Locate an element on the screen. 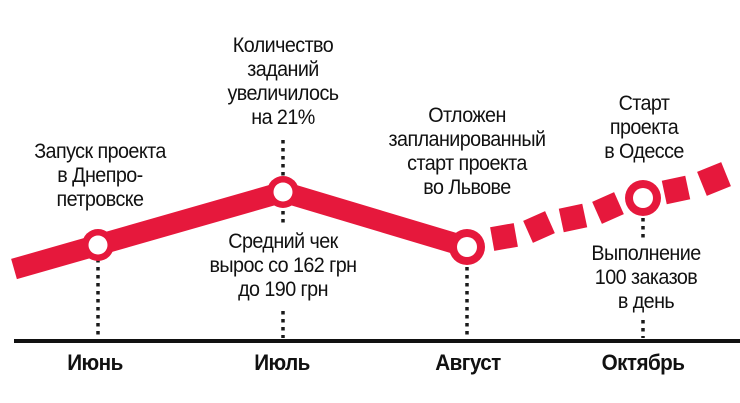  annotation-october-odessa-start: Старт проекта в Одессе is located at coordinates (644, 127).